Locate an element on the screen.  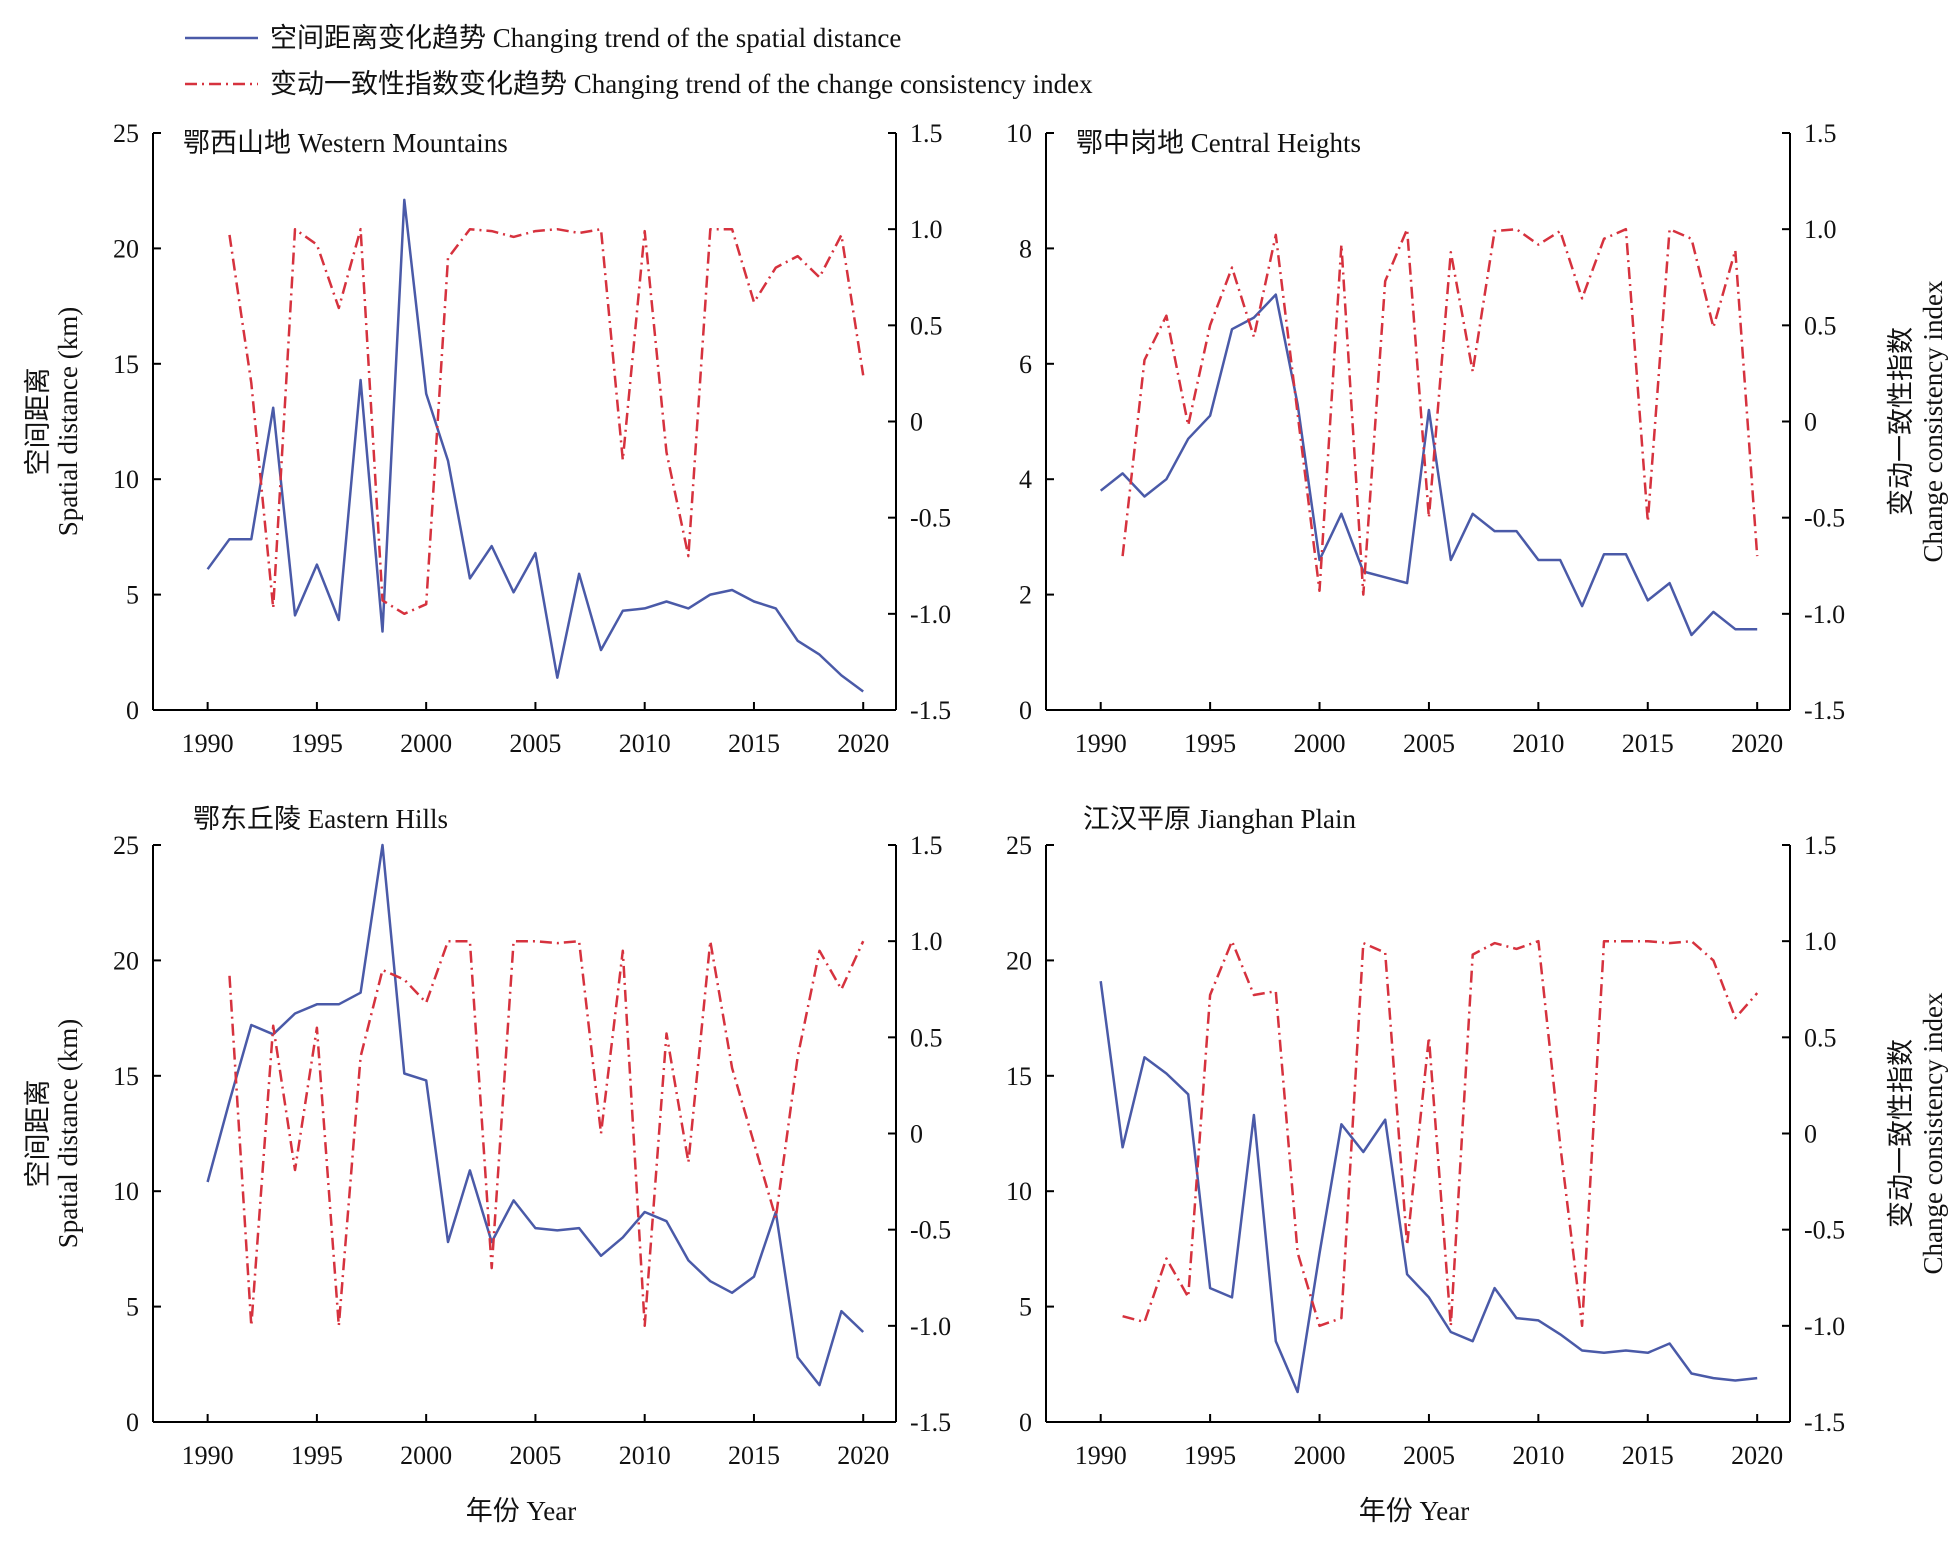
panel-title: 鄂西山地 Western Mountains is located at coordinates (345, 143).